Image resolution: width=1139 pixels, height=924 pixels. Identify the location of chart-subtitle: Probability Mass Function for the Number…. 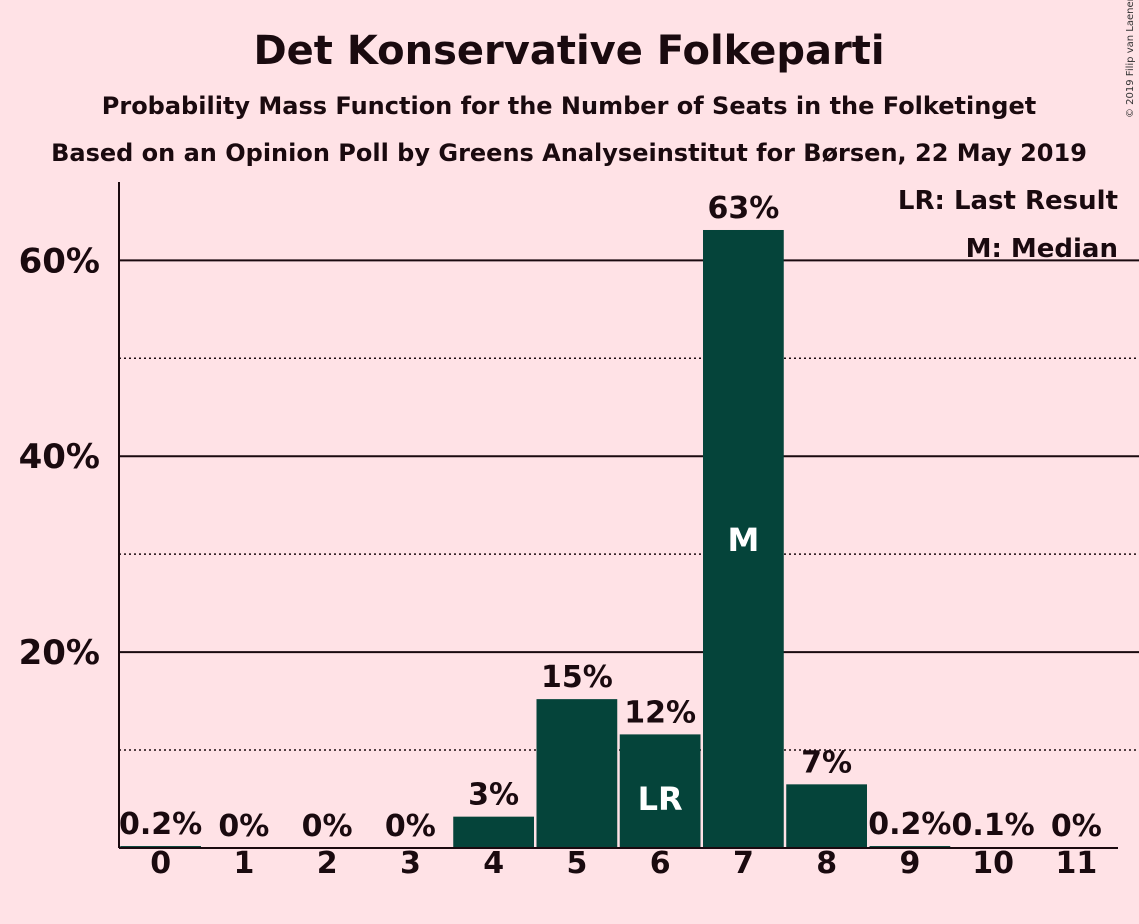
(569, 106).